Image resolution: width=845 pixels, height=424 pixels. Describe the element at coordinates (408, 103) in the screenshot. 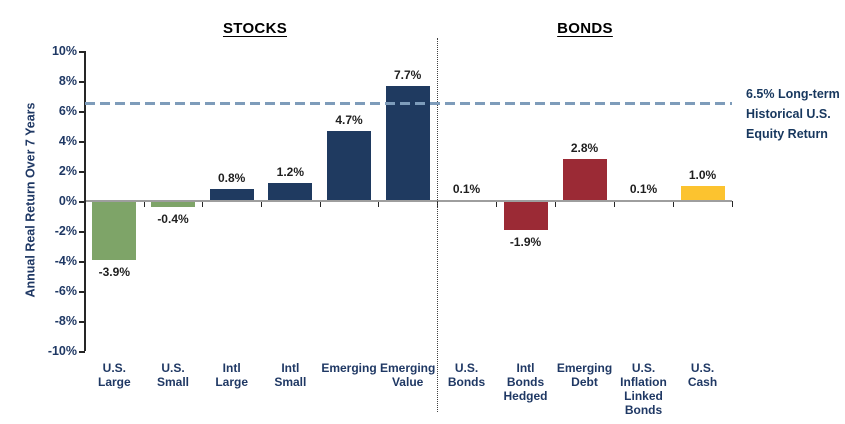

I see `reference-line` at that location.